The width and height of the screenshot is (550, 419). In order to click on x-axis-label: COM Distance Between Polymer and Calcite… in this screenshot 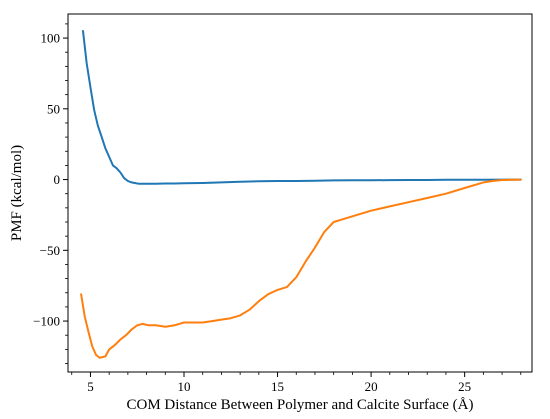, I will do `click(300, 405)`.